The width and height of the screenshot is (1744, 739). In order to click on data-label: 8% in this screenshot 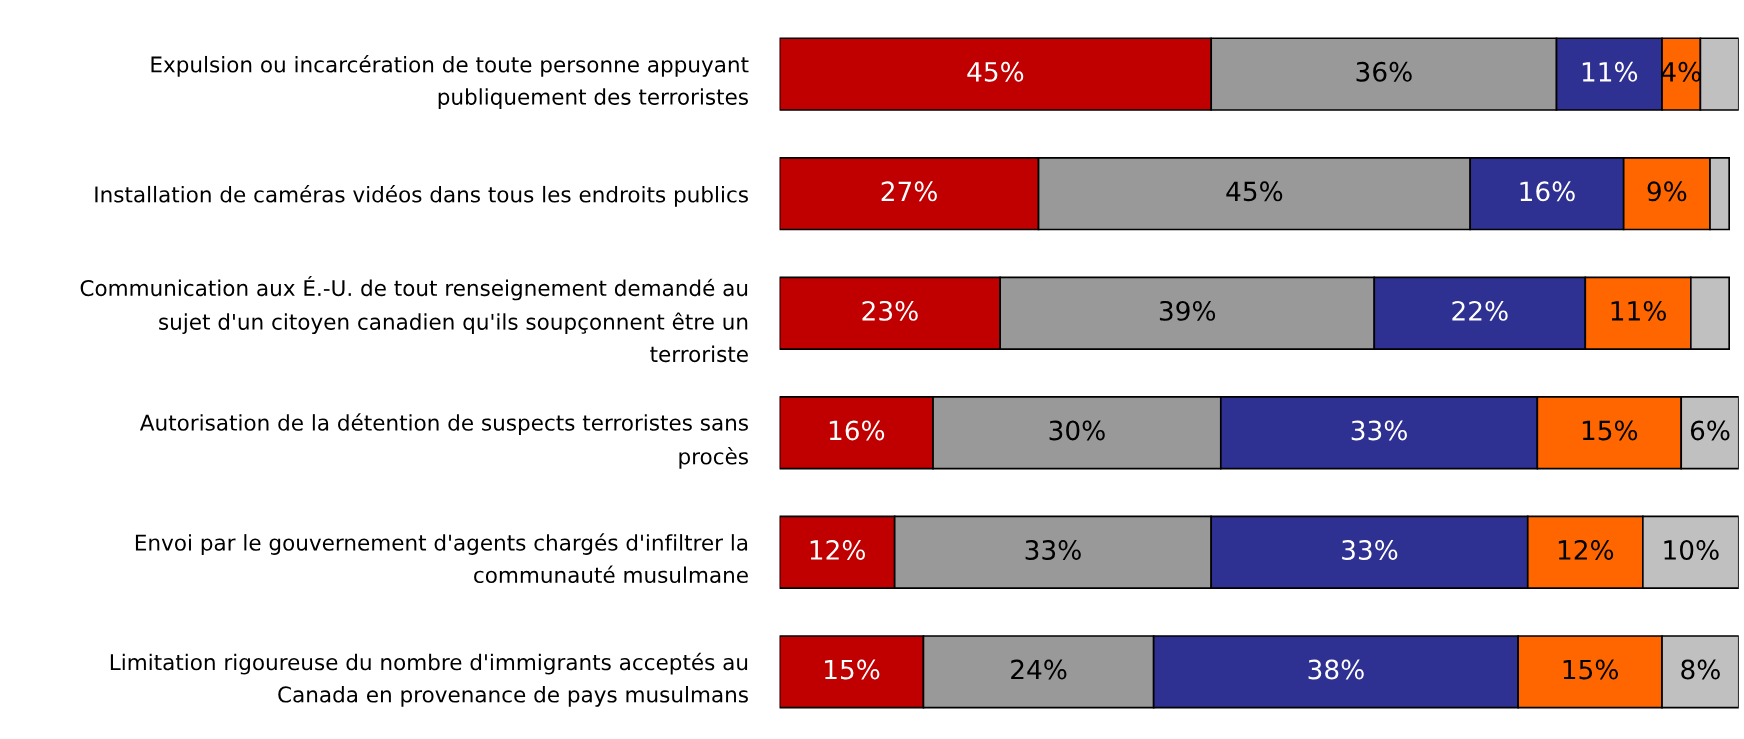, I will do `click(1700, 669)`.